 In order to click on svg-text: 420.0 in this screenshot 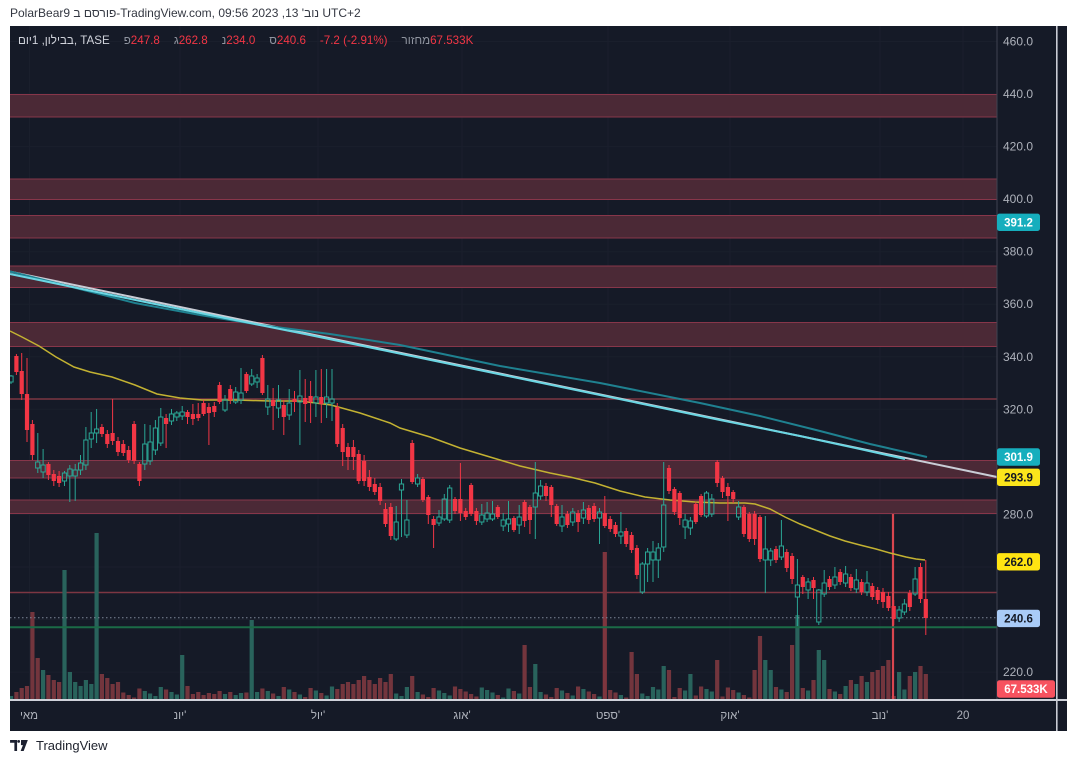, I will do `click(1018, 147)`.